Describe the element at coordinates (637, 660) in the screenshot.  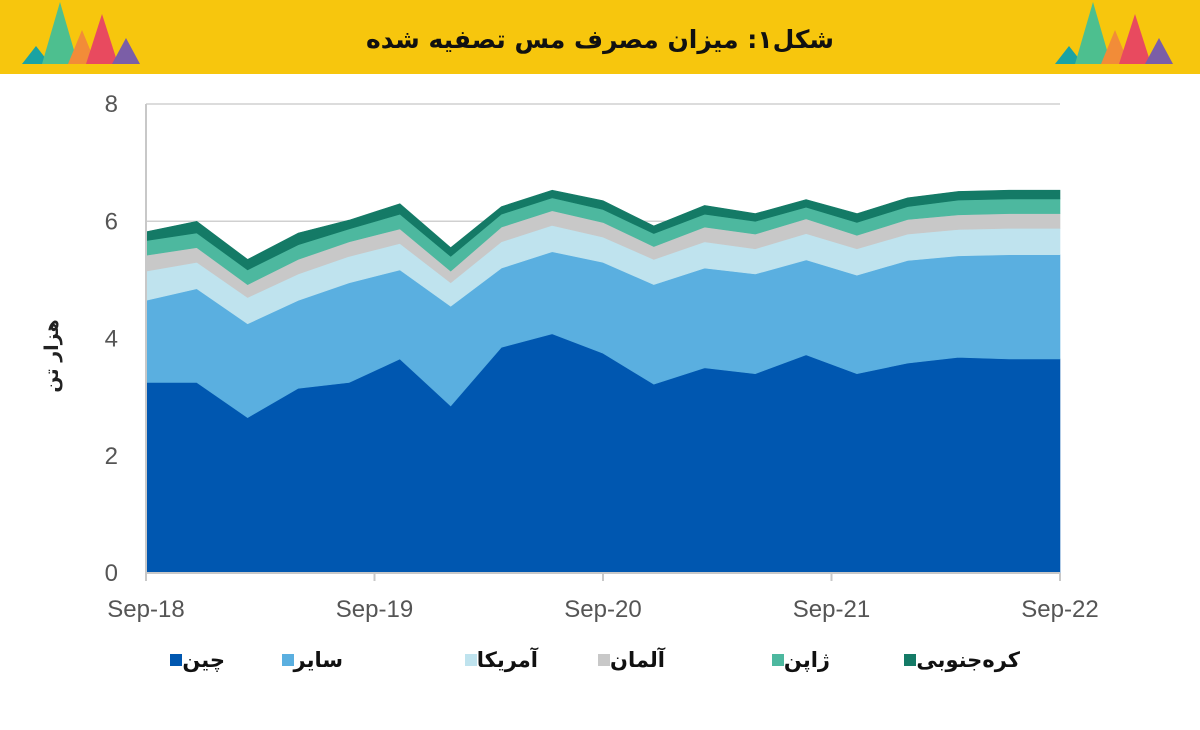
I see `legend-label: آلمان` at that location.